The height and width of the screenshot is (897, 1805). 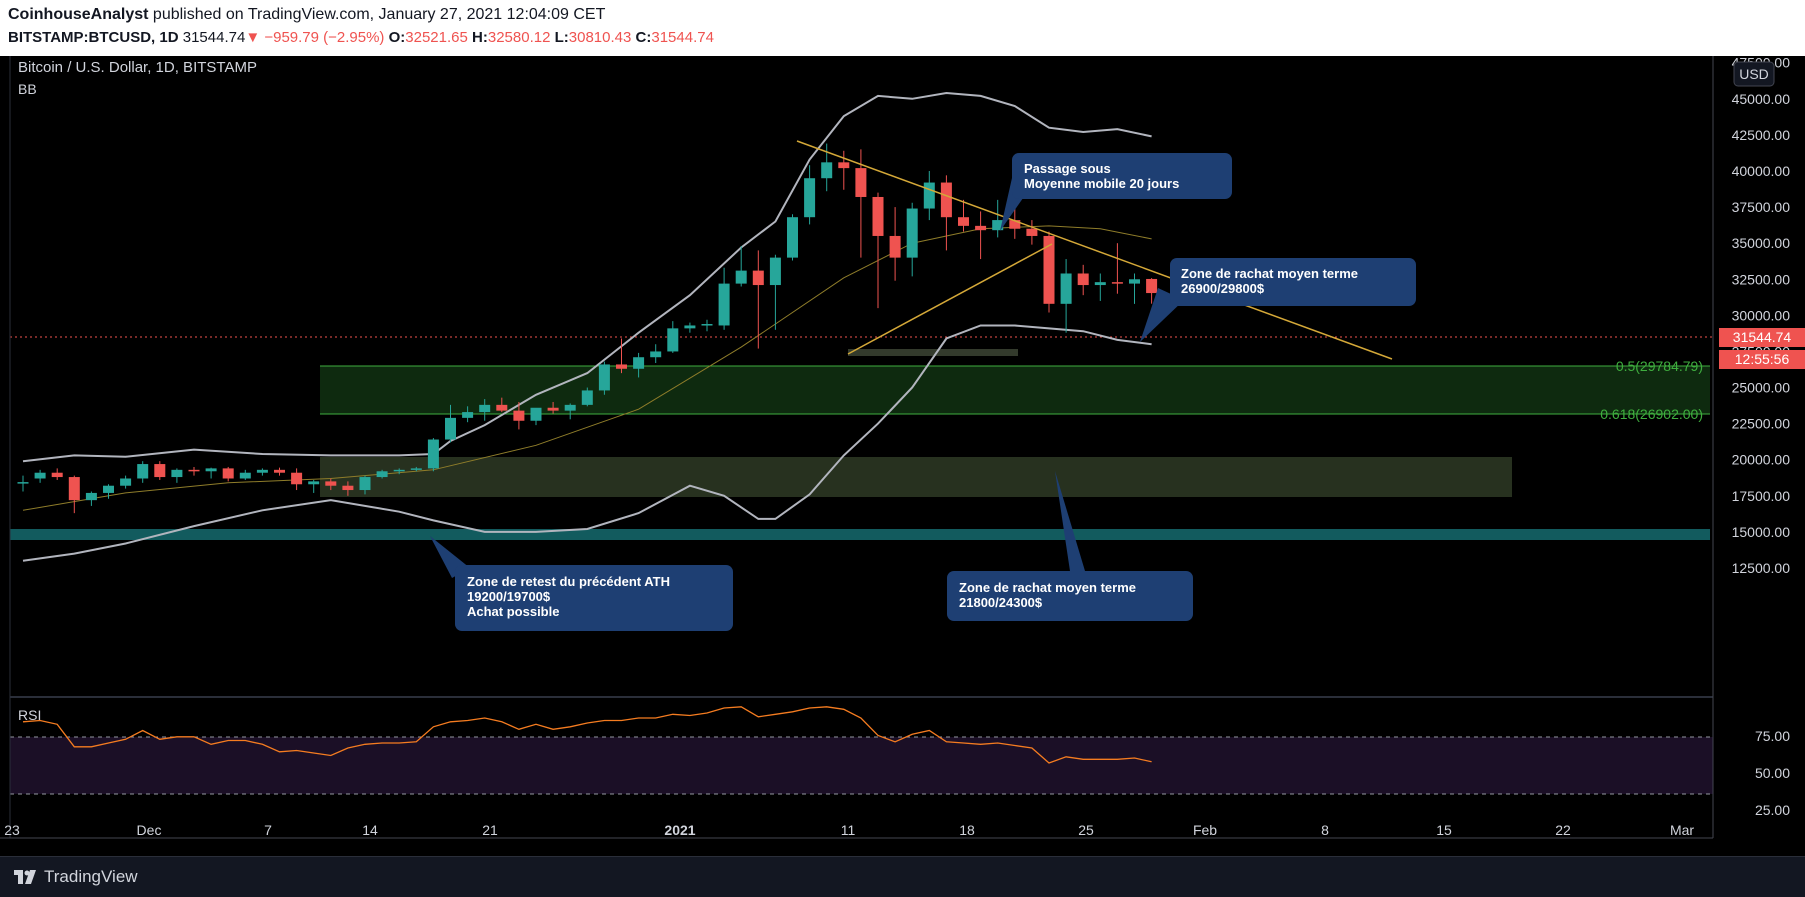 What do you see at coordinates (1223, 288) in the screenshot?
I see `callout-text: 26900/29800$` at bounding box center [1223, 288].